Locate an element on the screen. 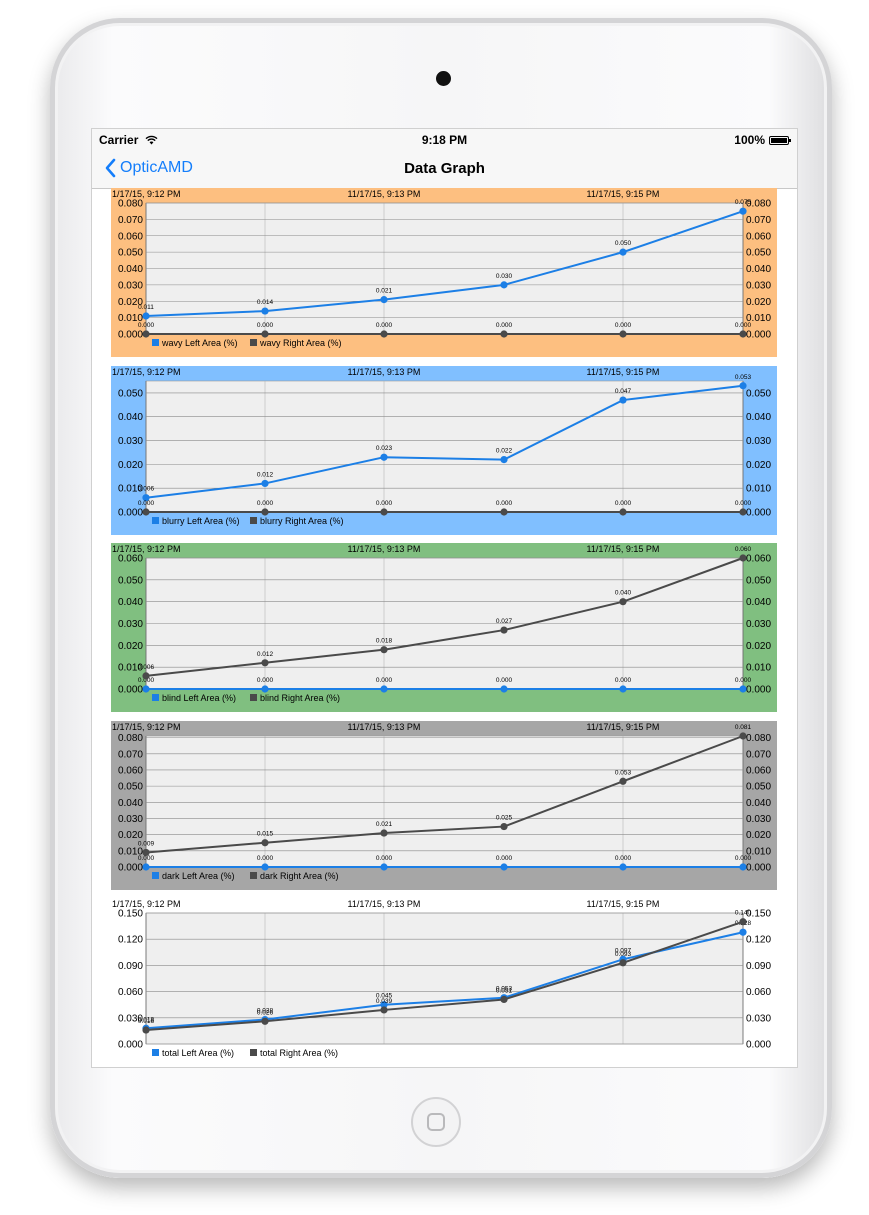 The height and width of the screenshot is (1215, 869). page-title: Data Graph is located at coordinates (444, 168).